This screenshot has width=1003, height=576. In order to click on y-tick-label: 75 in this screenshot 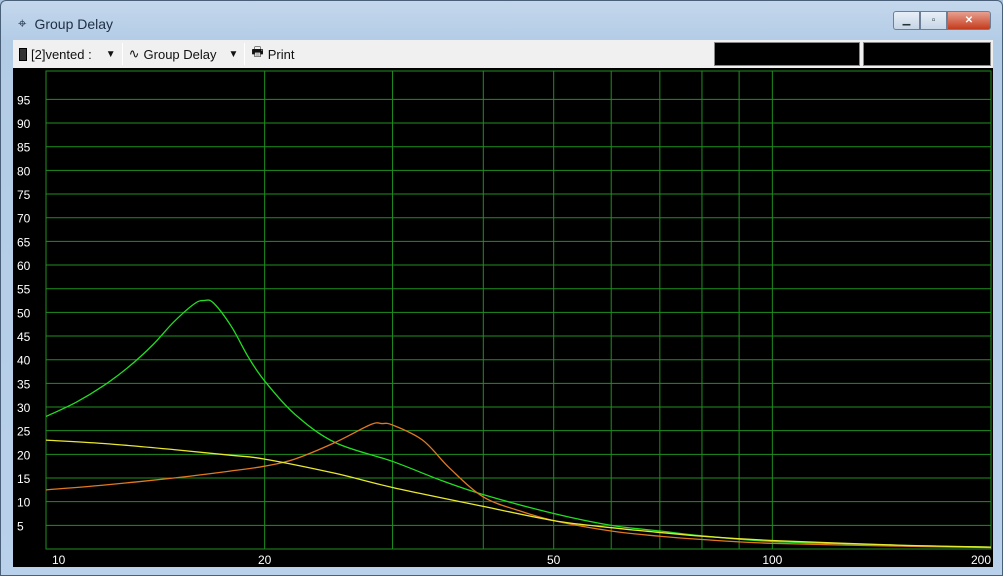, I will do `click(24, 195)`.